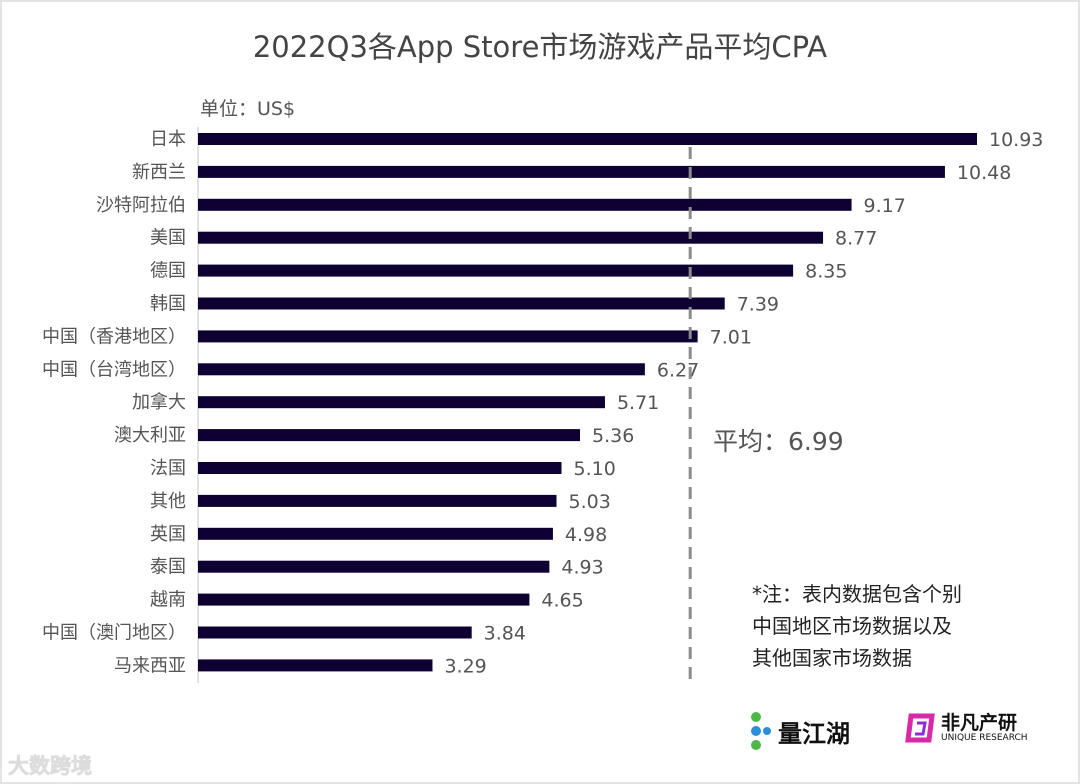 This screenshot has height=784, width=1080. Describe the element at coordinates (168, 139) in the screenshot. I see `category-label: 日本` at that location.